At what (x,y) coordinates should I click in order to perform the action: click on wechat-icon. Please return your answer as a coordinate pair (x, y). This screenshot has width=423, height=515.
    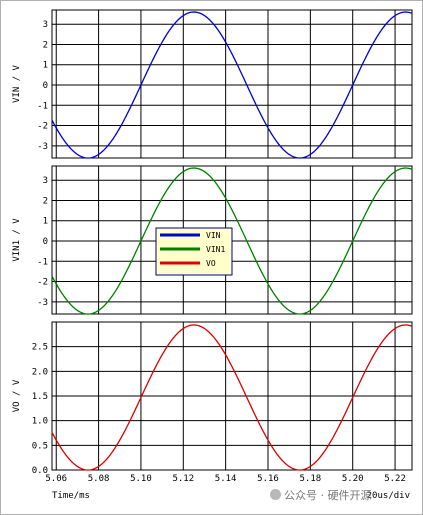
    Looking at the image, I should click on (275, 494).